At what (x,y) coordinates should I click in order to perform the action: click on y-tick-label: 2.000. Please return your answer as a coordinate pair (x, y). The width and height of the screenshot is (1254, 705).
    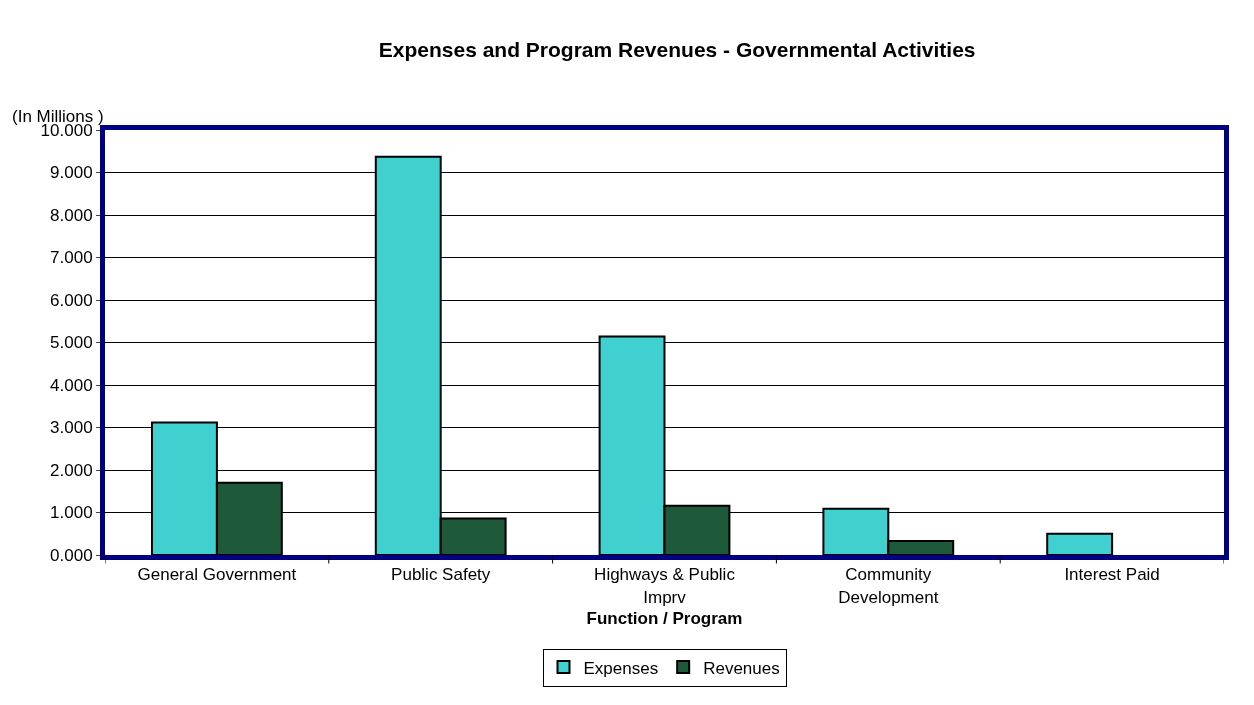
    Looking at the image, I should click on (71, 470).